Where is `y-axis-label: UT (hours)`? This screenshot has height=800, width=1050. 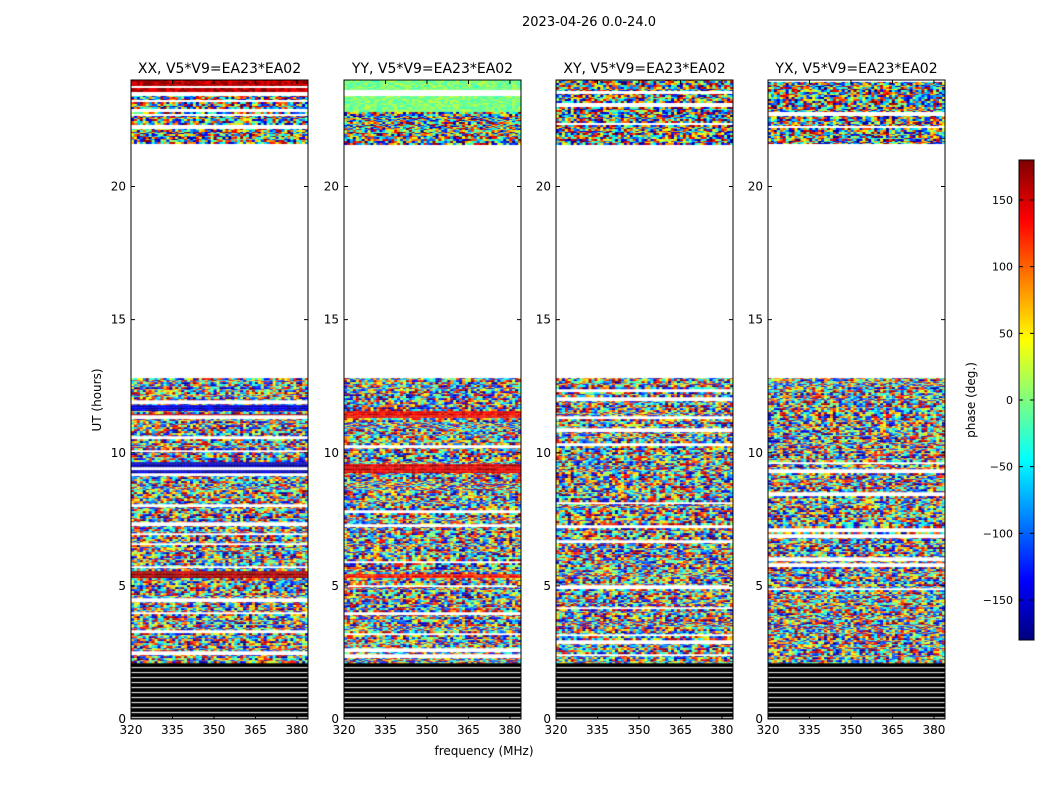 y-axis-label: UT (hours) is located at coordinates (97, 399).